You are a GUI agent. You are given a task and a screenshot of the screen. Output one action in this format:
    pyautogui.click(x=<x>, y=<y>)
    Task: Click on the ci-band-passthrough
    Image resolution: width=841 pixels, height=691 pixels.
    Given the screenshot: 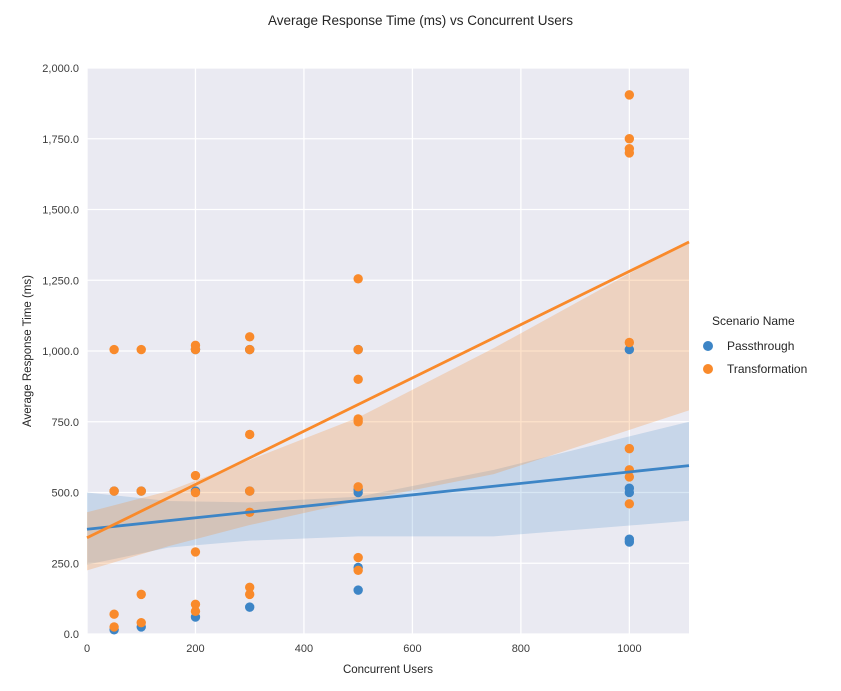 What is the action you would take?
    pyautogui.click(x=388, y=493)
    